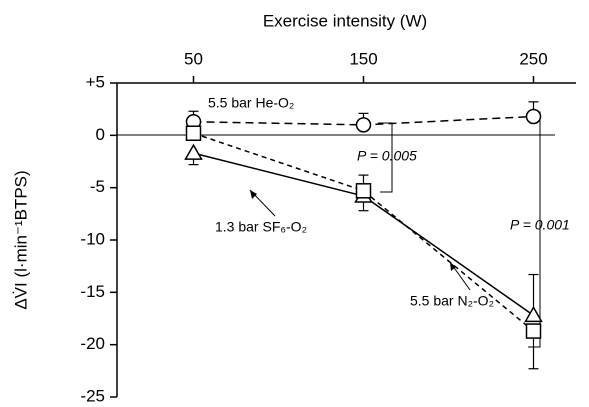 This screenshot has height=407, width=589. What do you see at coordinates (251, 103) in the screenshot?
I see `series-label: 5.5 bar He-O₂` at bounding box center [251, 103].